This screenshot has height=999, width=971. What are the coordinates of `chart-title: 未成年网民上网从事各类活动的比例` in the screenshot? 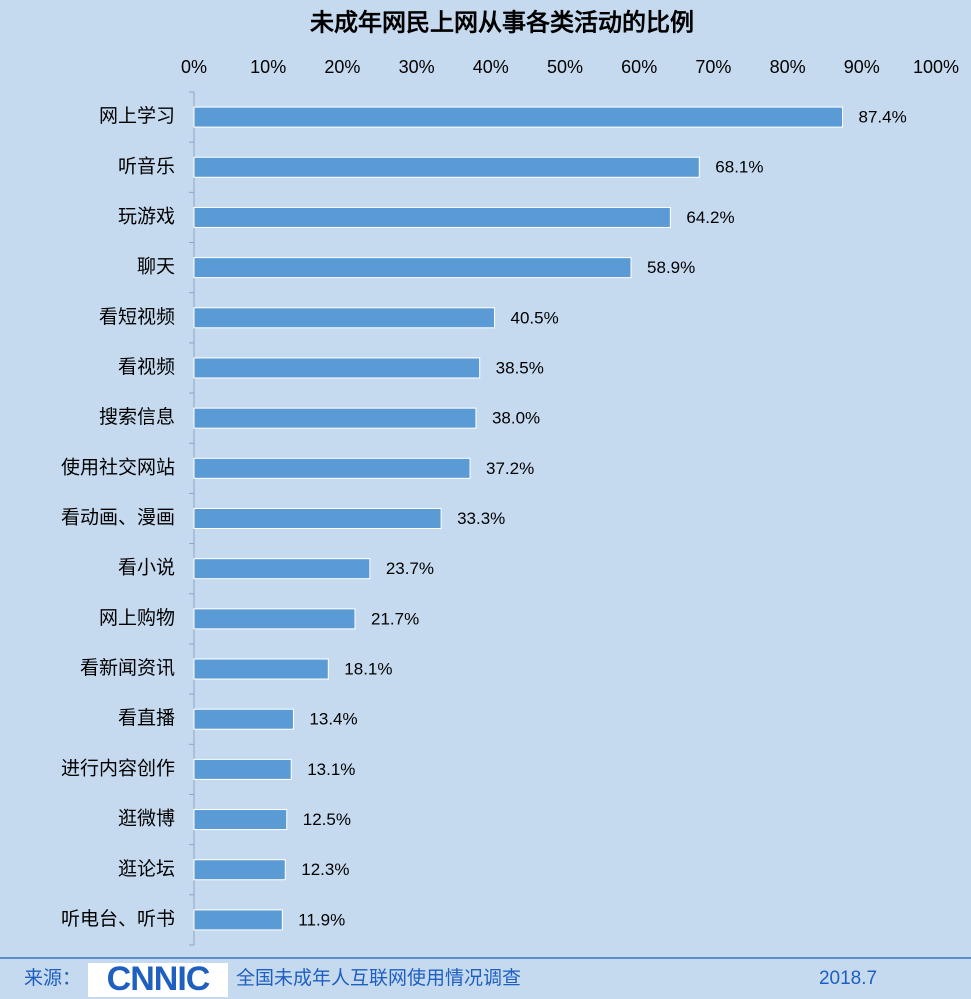 It's located at (502, 22).